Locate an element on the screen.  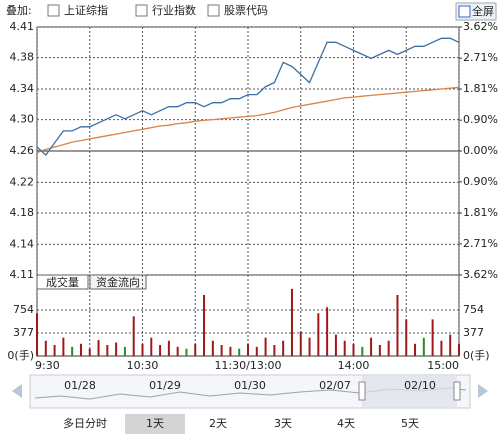
period-button: 5天 is located at coordinates (410, 423).